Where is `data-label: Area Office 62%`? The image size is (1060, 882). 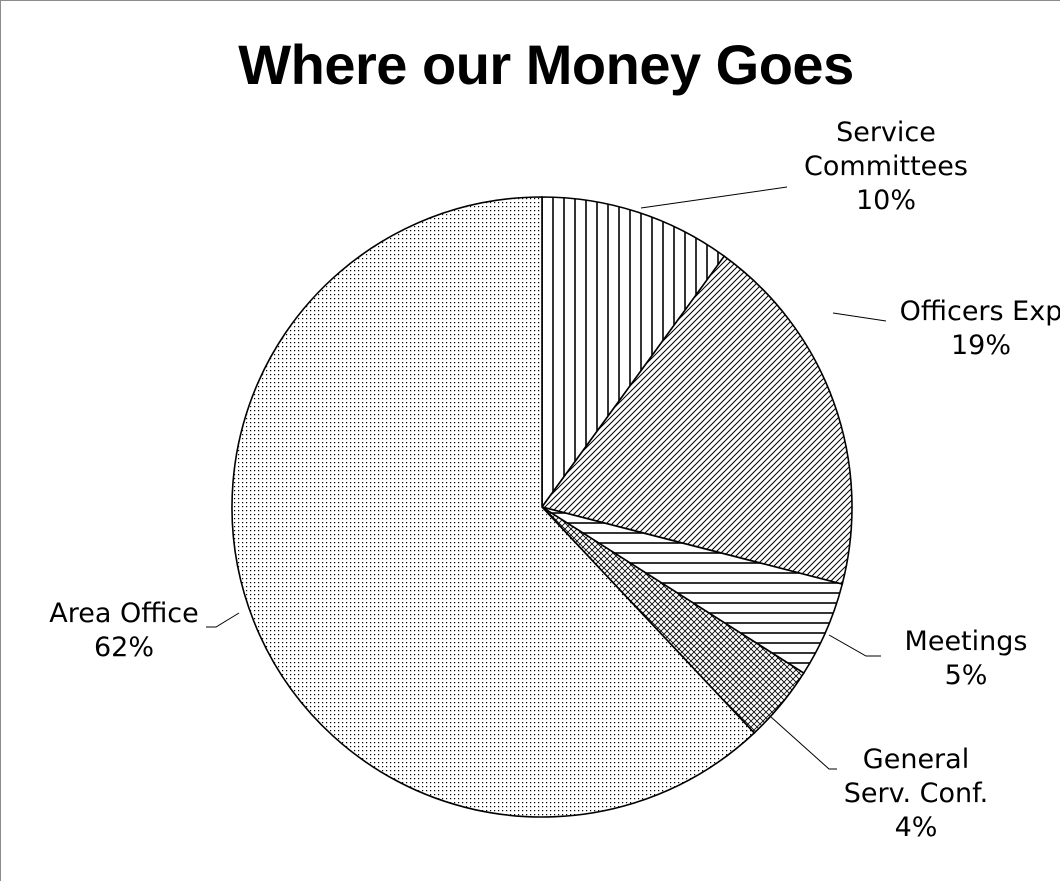
data-label: Area Office 62% is located at coordinates (124, 631).